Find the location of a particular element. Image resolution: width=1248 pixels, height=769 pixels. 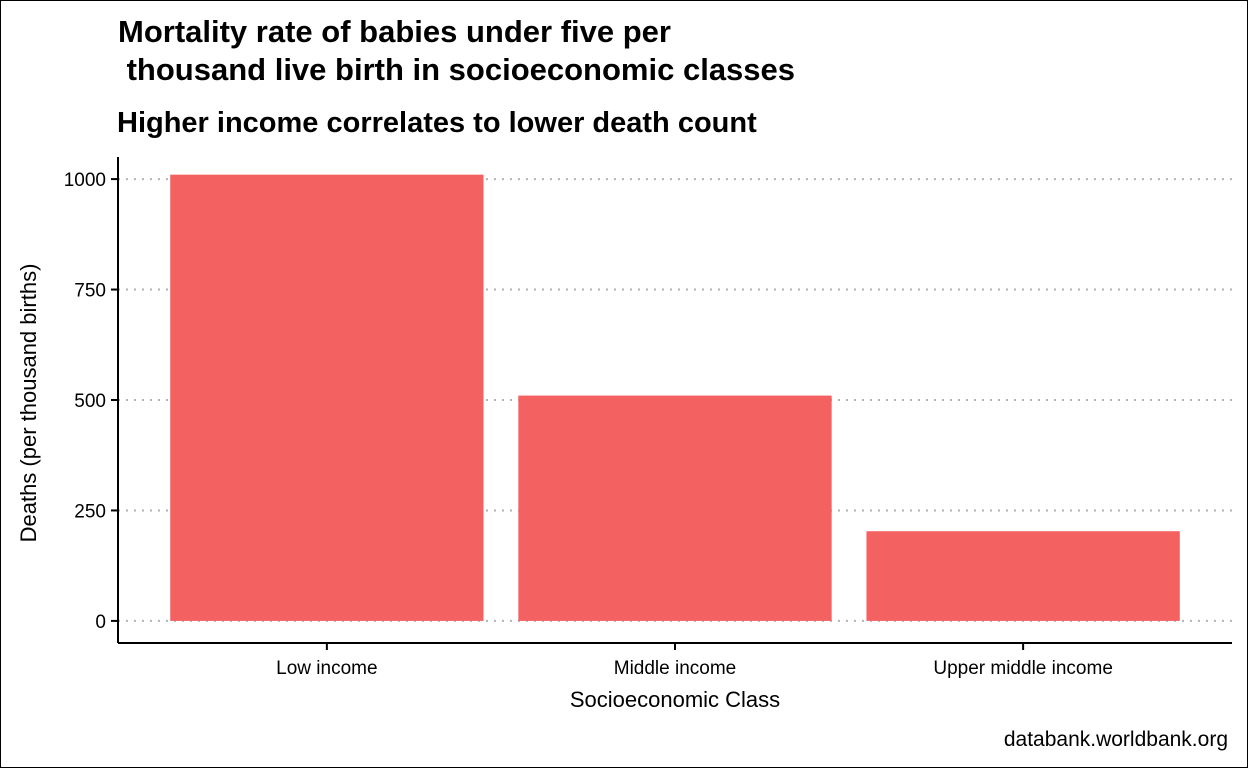

y-tick-label: 0 is located at coordinates (100, 622).